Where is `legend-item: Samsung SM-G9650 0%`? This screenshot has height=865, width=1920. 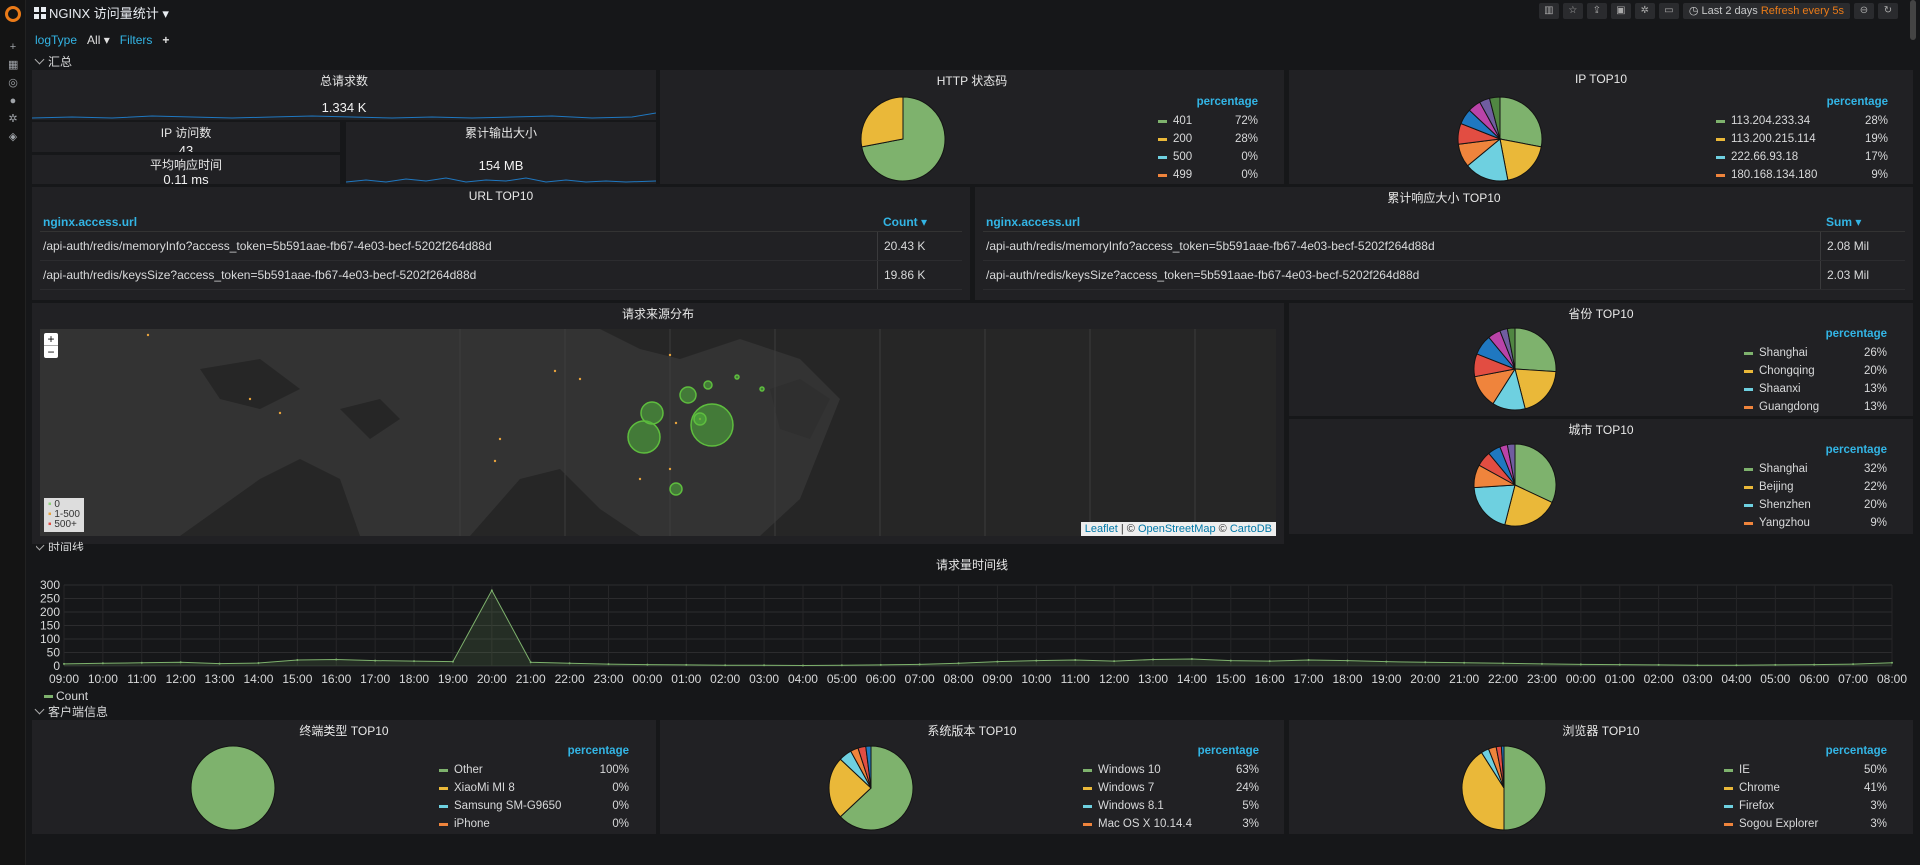
legend-item: Samsung SM-G9650 0% is located at coordinates (534, 806).